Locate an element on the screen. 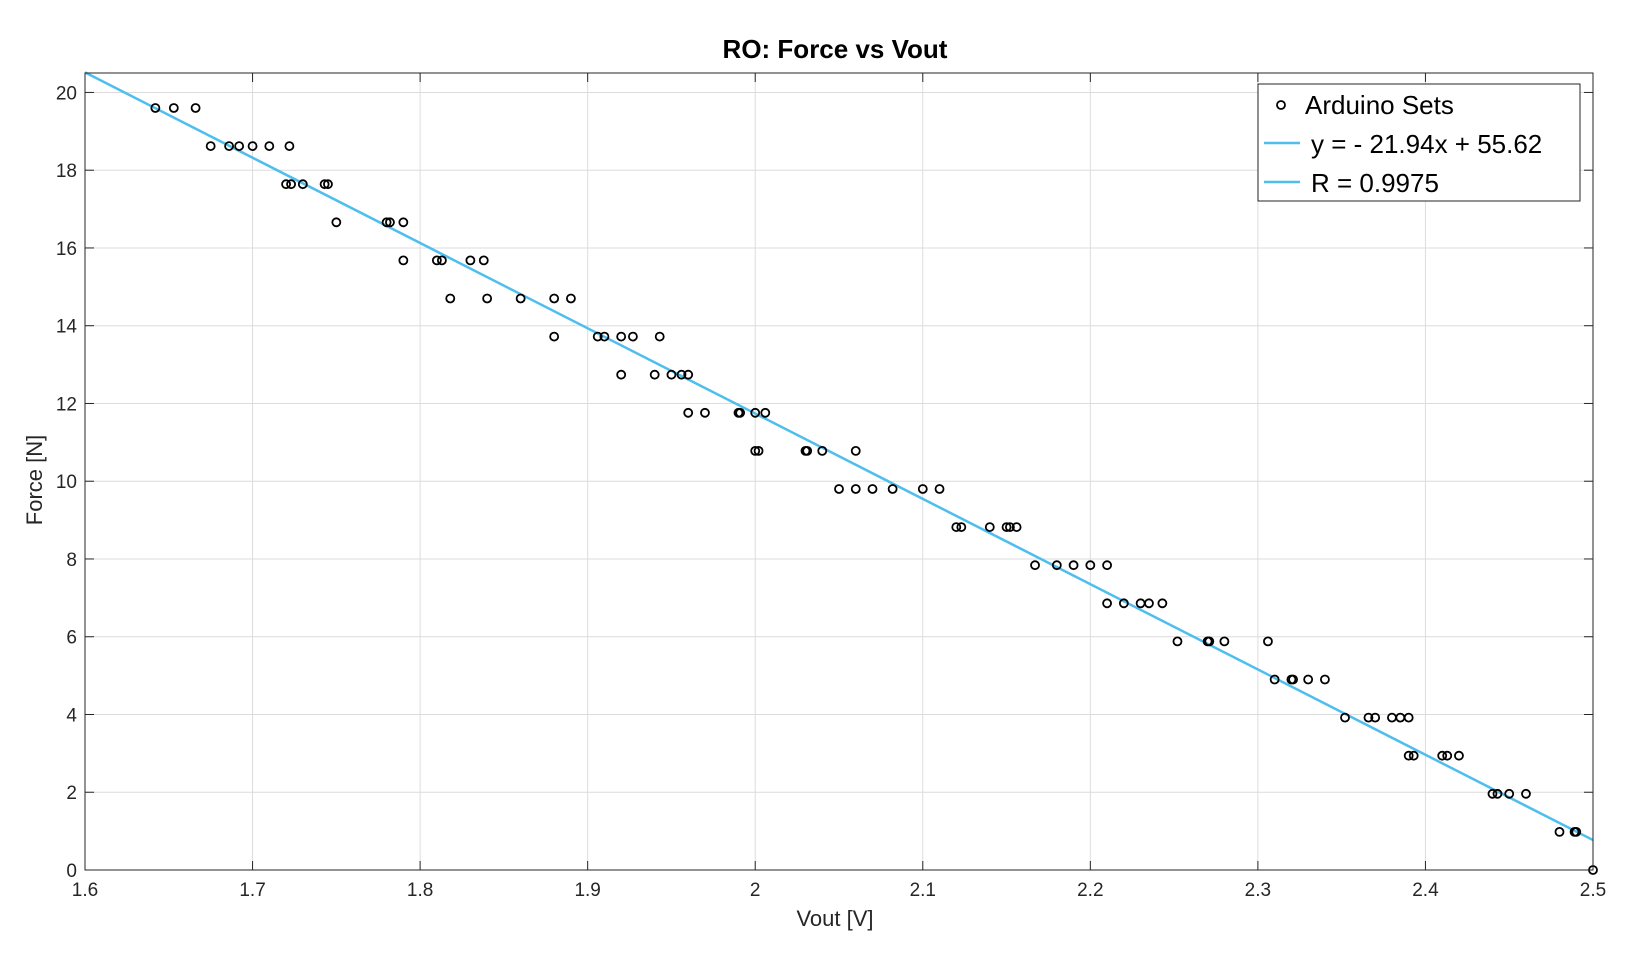 Image resolution: width=1629 pixels, height=961 pixels. x-tick-label: 2.2 is located at coordinates (1090, 890).